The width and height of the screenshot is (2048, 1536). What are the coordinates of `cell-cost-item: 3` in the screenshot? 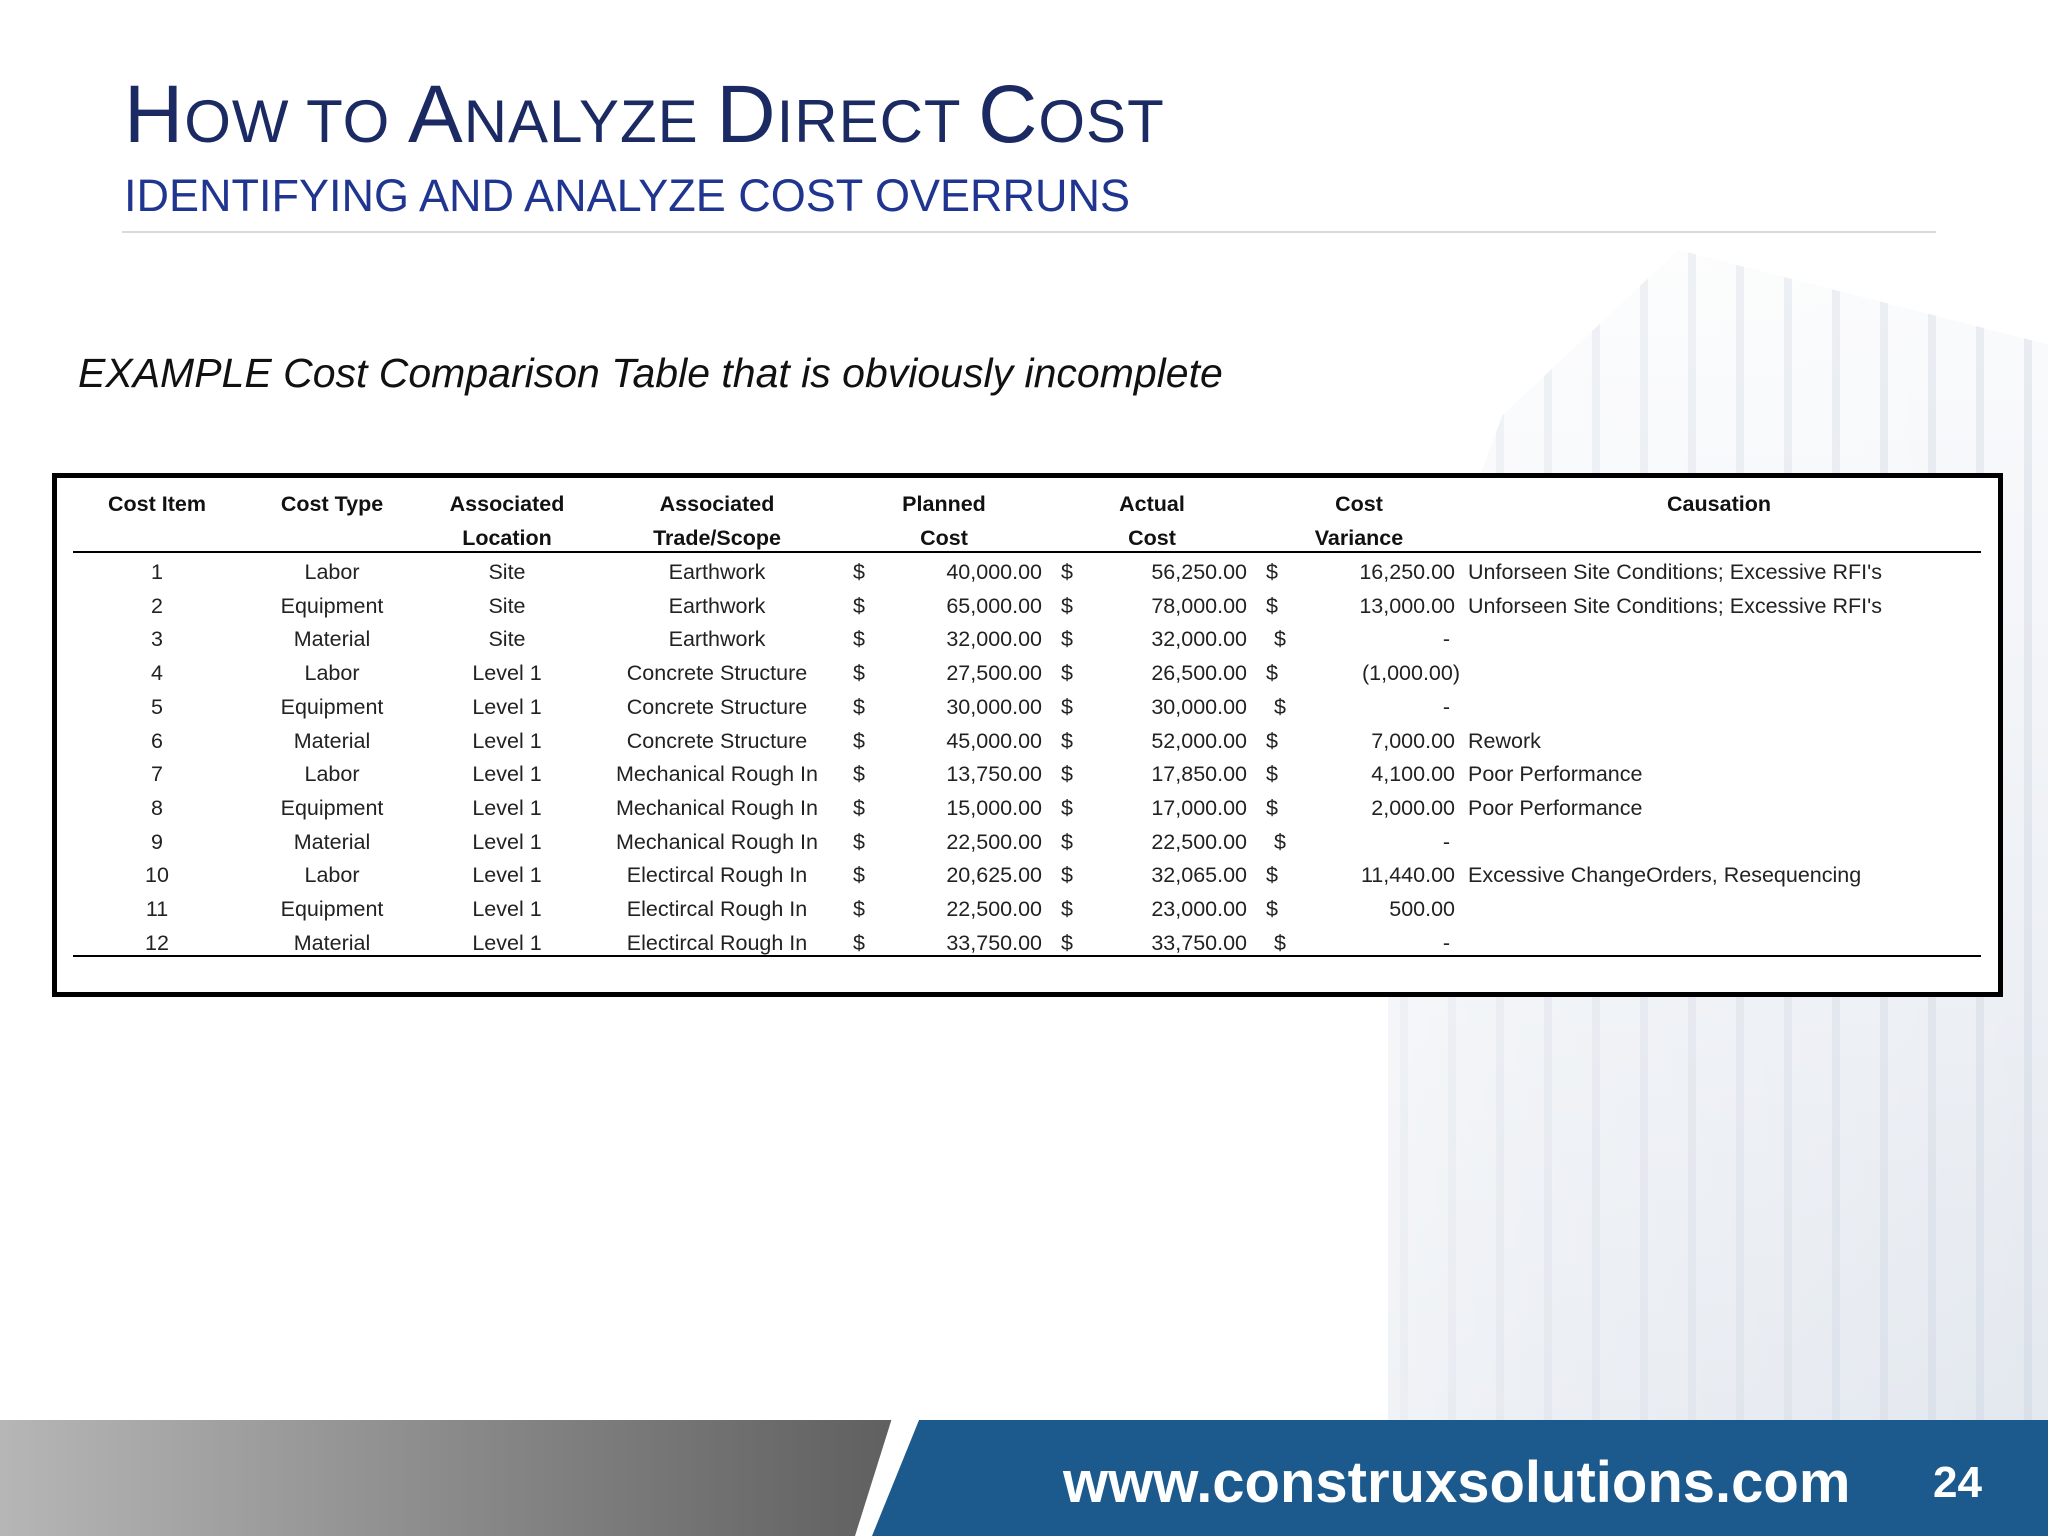 It's located at (157, 639).